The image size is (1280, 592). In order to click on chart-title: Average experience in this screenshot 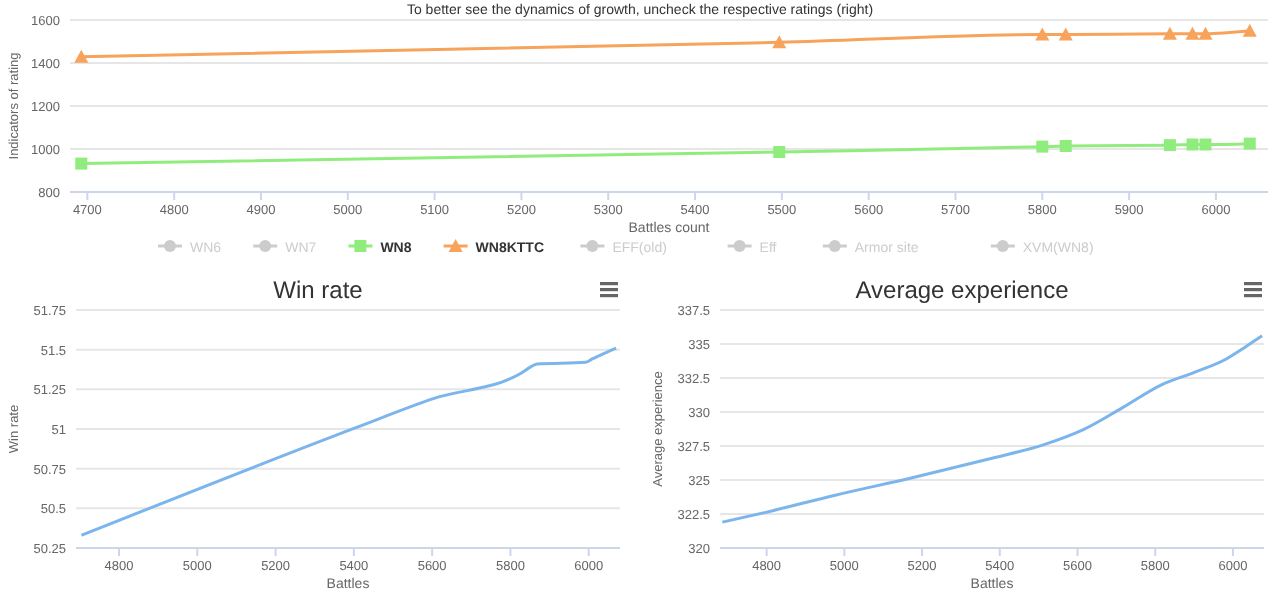, I will do `click(962, 290)`.